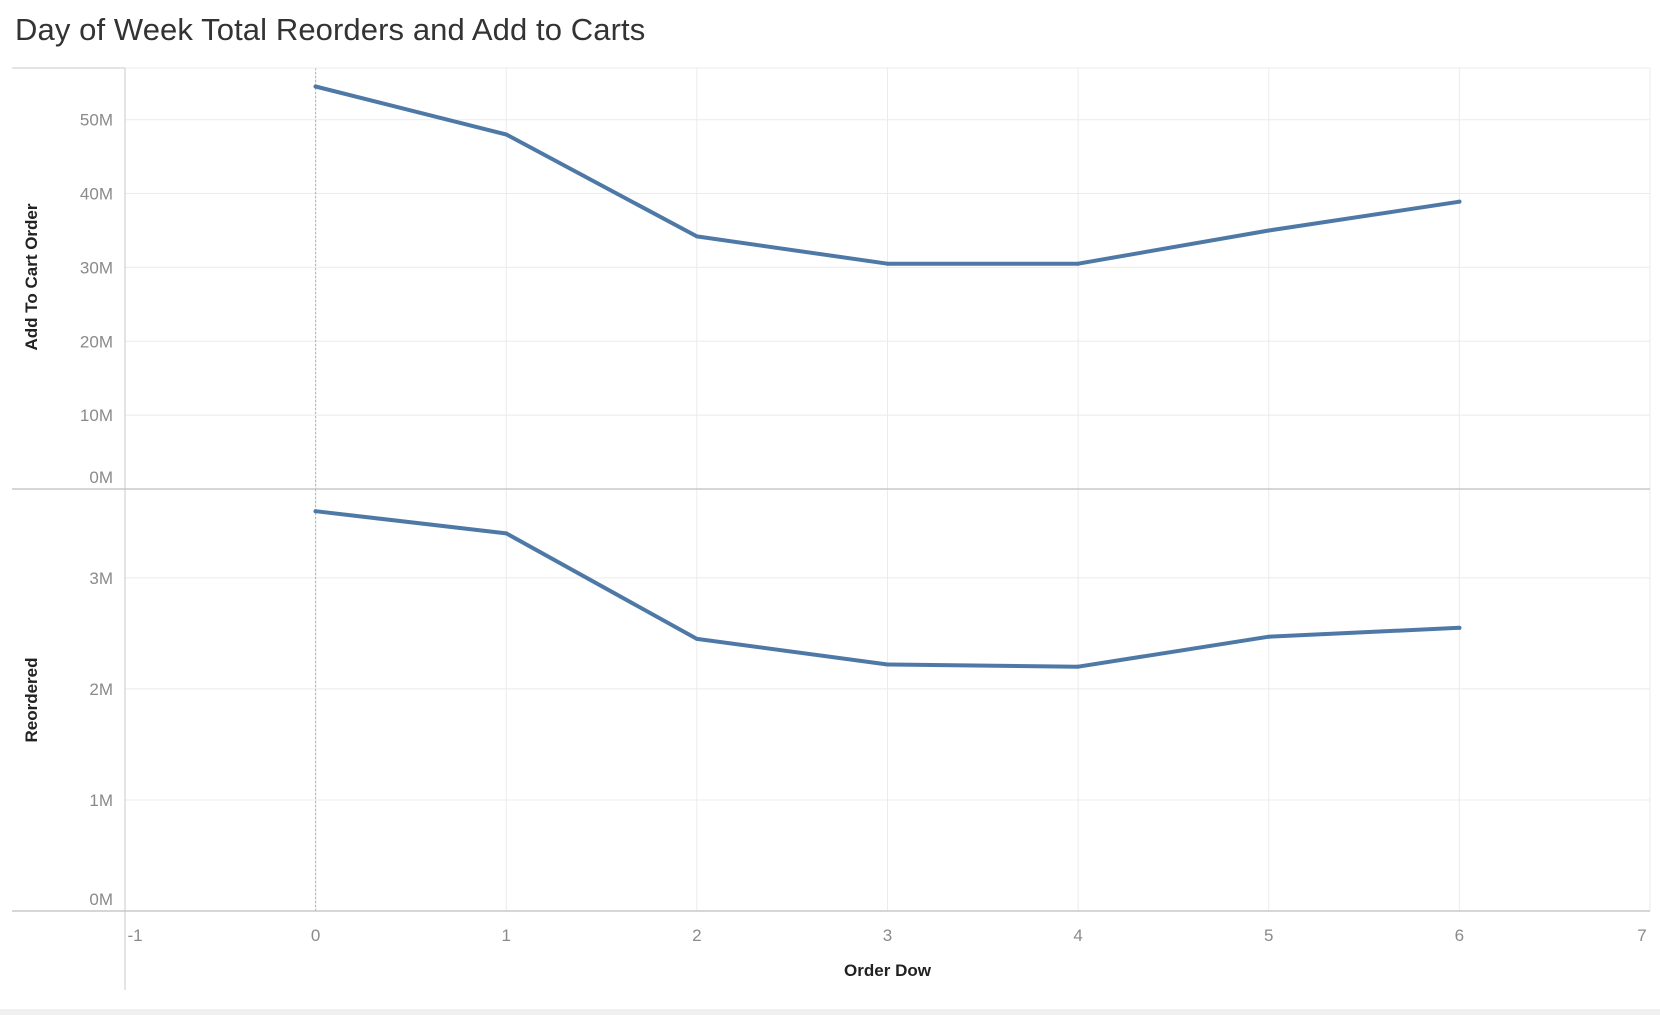 Image resolution: width=1660 pixels, height=1015 pixels. Describe the element at coordinates (96, 341) in the screenshot. I see `y-tick-label: 20M` at that location.